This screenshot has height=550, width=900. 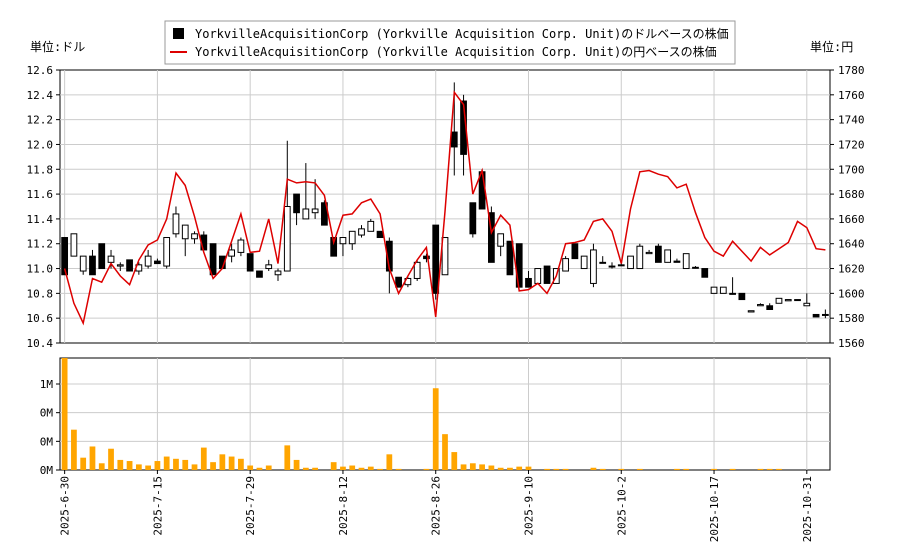 What do you see at coordinates (250, 506) in the screenshot?
I see `x-tick-label: 2025-7-29` at bounding box center [250, 506].